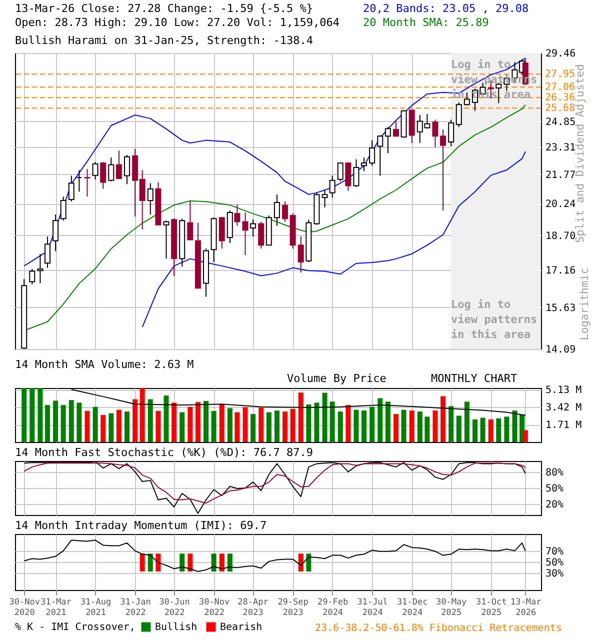 The height and width of the screenshot is (640, 600). What do you see at coordinates (293, 608) in the screenshot?
I see `x-tick-label: 29-Sep 2023` at bounding box center [293, 608].